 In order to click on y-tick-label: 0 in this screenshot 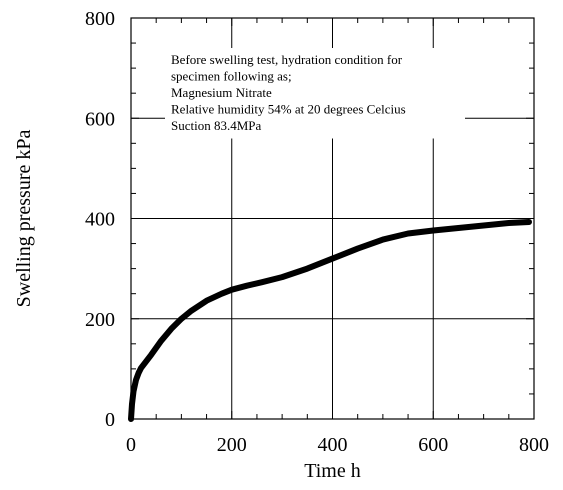, I will do `click(110, 420)`.